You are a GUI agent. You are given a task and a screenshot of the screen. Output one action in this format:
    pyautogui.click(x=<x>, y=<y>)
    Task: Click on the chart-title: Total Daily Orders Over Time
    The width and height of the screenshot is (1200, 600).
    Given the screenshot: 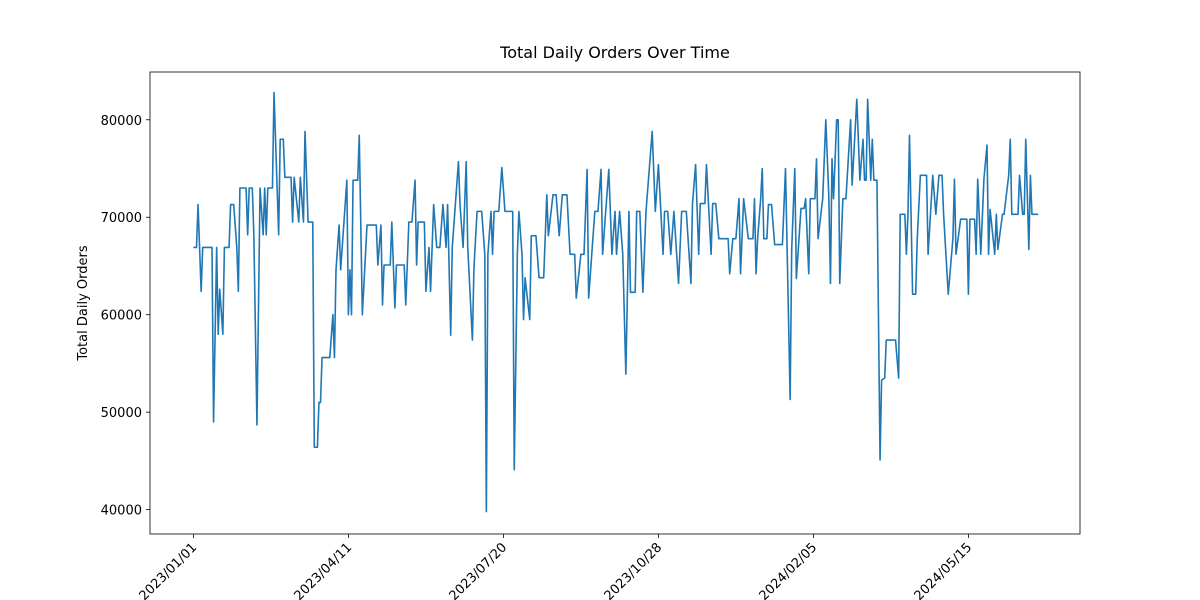 What is the action you would take?
    pyautogui.click(x=614, y=52)
    